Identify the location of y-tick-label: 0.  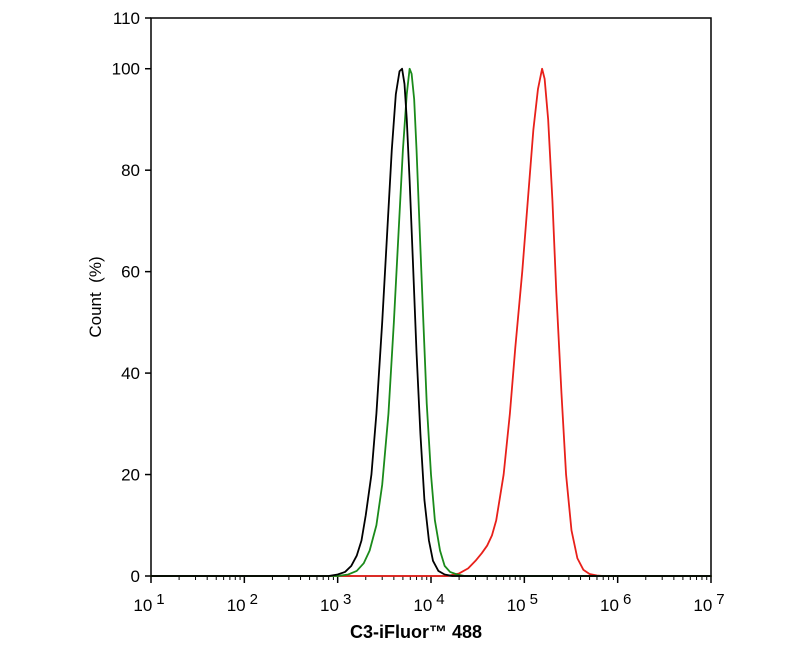
(135, 576).